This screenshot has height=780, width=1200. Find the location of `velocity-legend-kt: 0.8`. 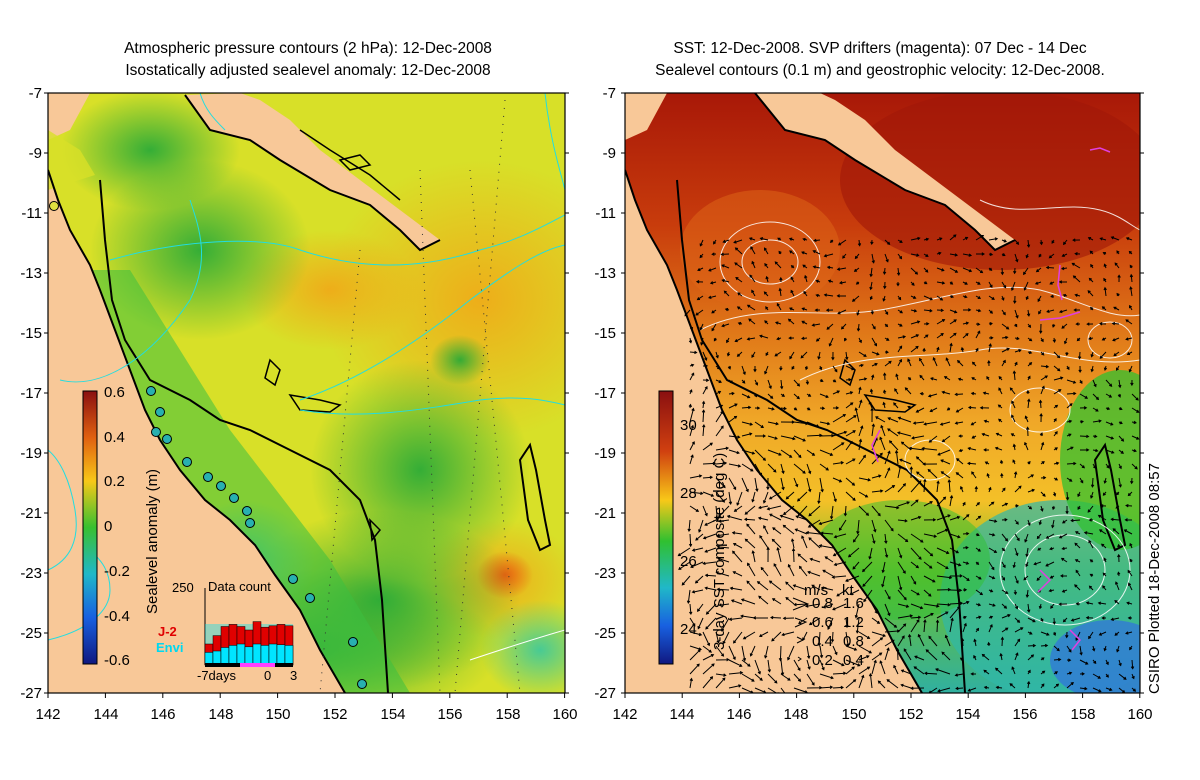

velocity-legend-kt: 0.8 is located at coordinates (853, 641).